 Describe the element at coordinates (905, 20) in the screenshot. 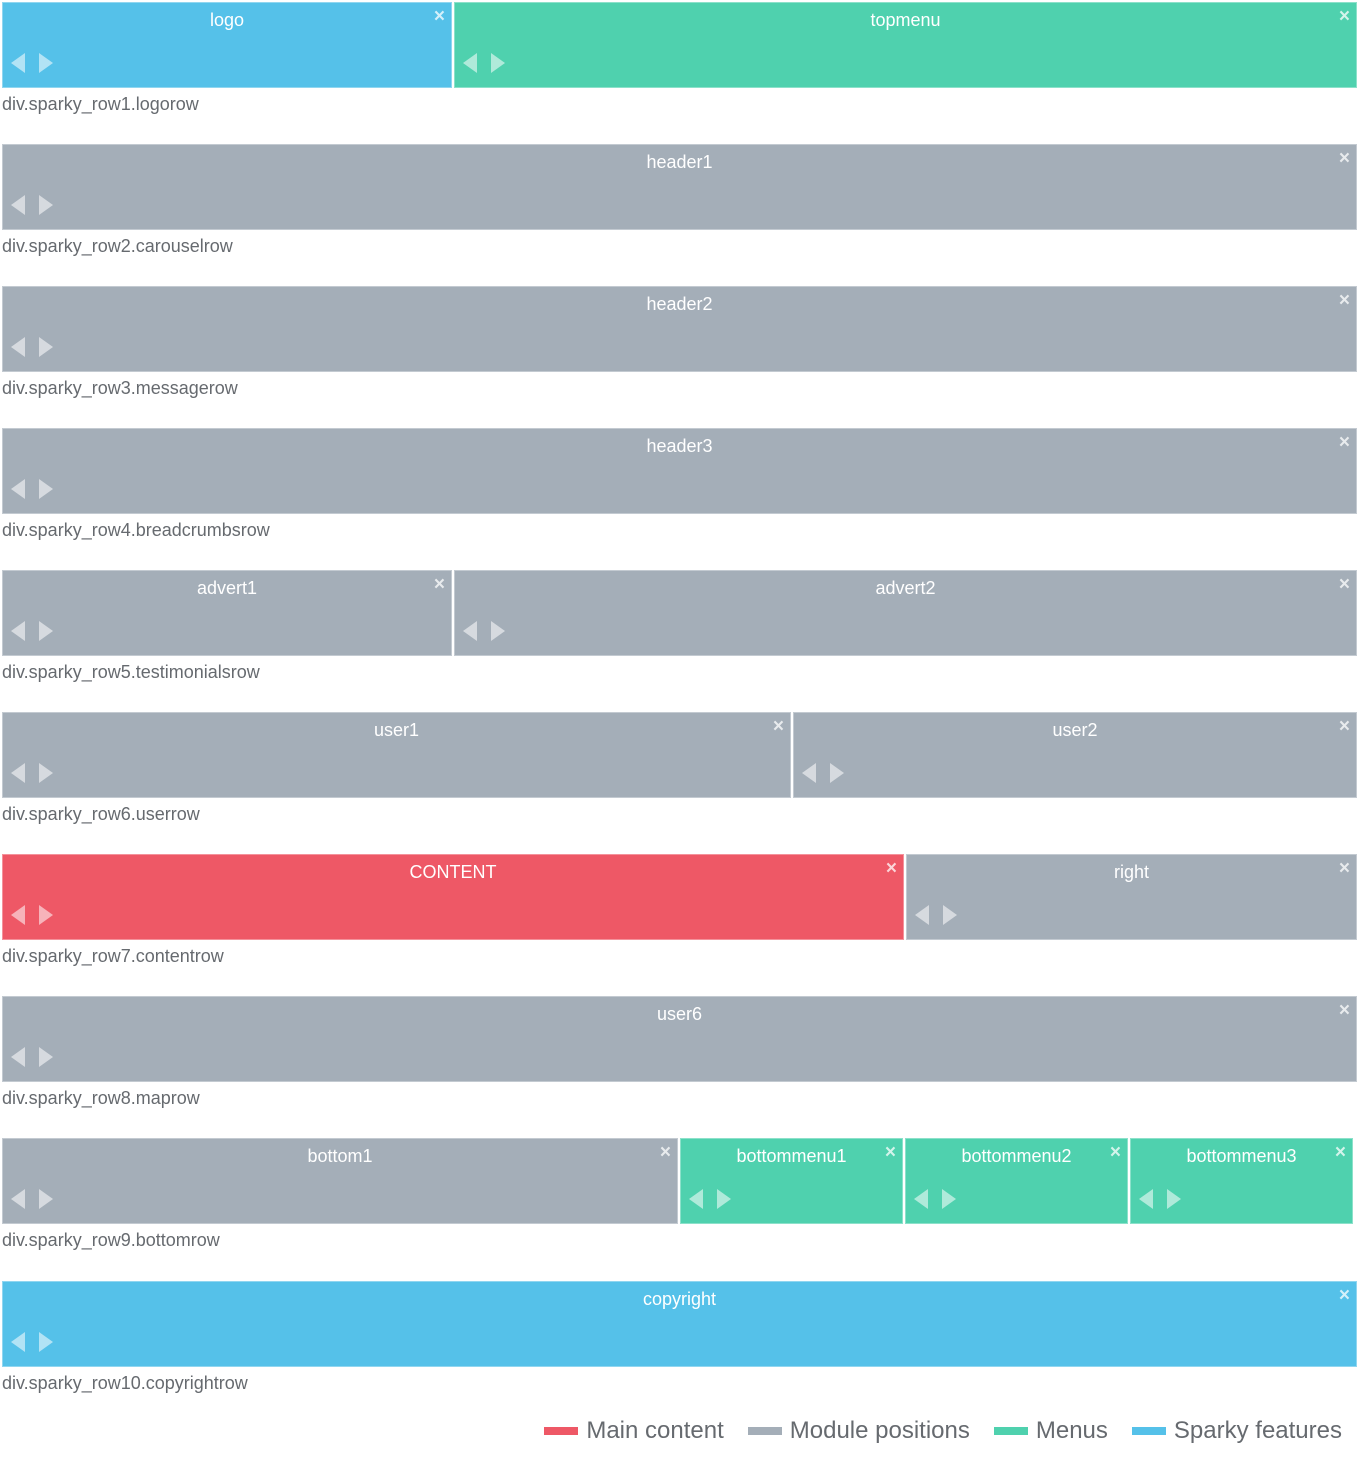

I see `position-label: topmenu` at that location.